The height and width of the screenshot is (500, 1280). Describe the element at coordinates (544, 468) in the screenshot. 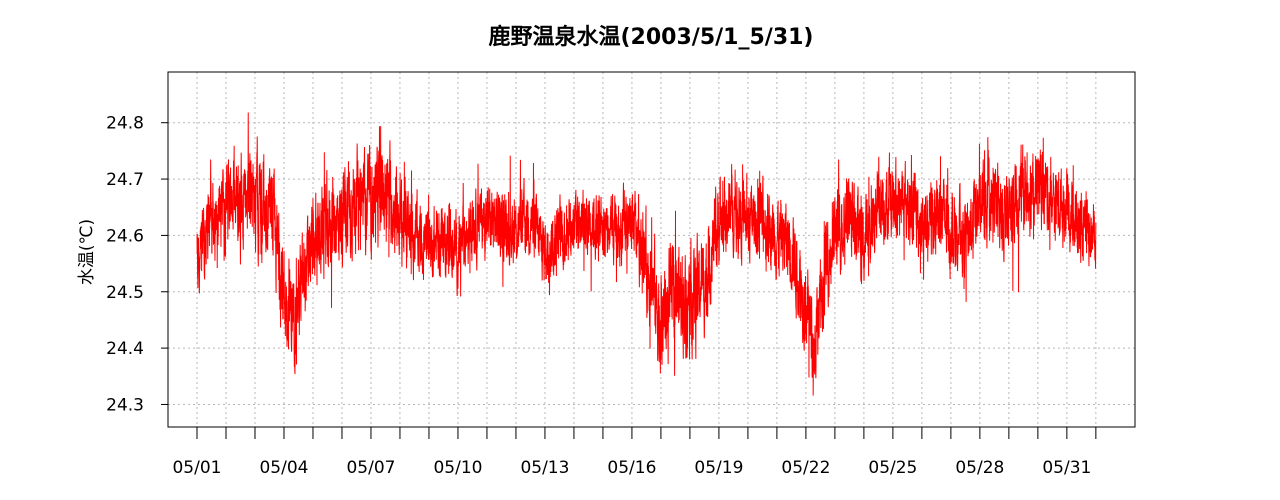

I see `x-tick-label: 05/13` at that location.